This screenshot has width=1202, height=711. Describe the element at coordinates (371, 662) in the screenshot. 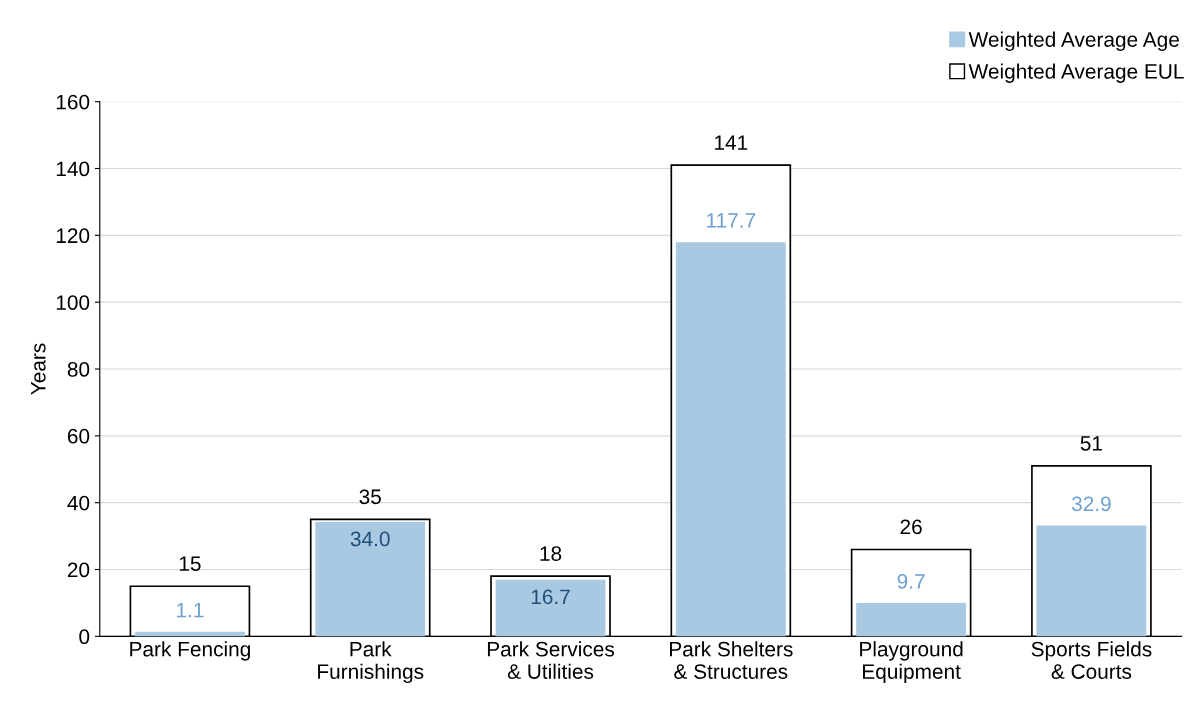

I see `x-tick-label: Park Furnishings` at that location.